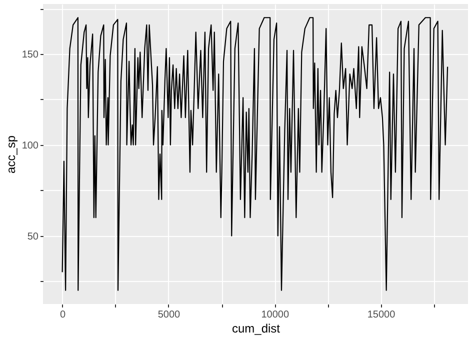 The image size is (474, 338). What do you see at coordinates (30, 146) in the screenshot?
I see `y-tick-label: 100` at bounding box center [30, 146].